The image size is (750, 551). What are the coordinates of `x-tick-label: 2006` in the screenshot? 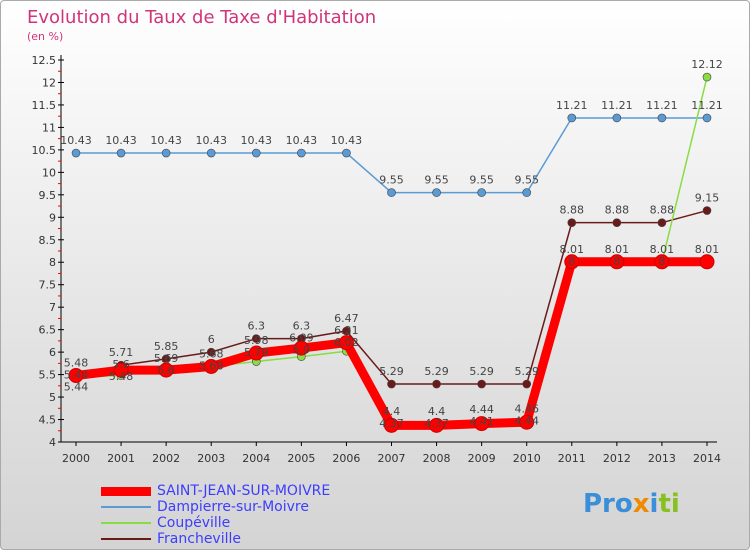 It's located at (346, 458).